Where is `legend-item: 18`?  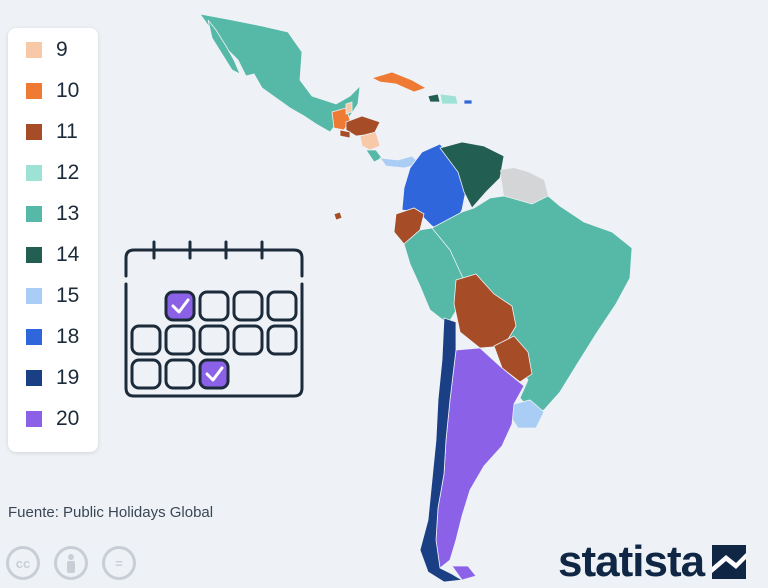 legend-item: 18 is located at coordinates (52, 337).